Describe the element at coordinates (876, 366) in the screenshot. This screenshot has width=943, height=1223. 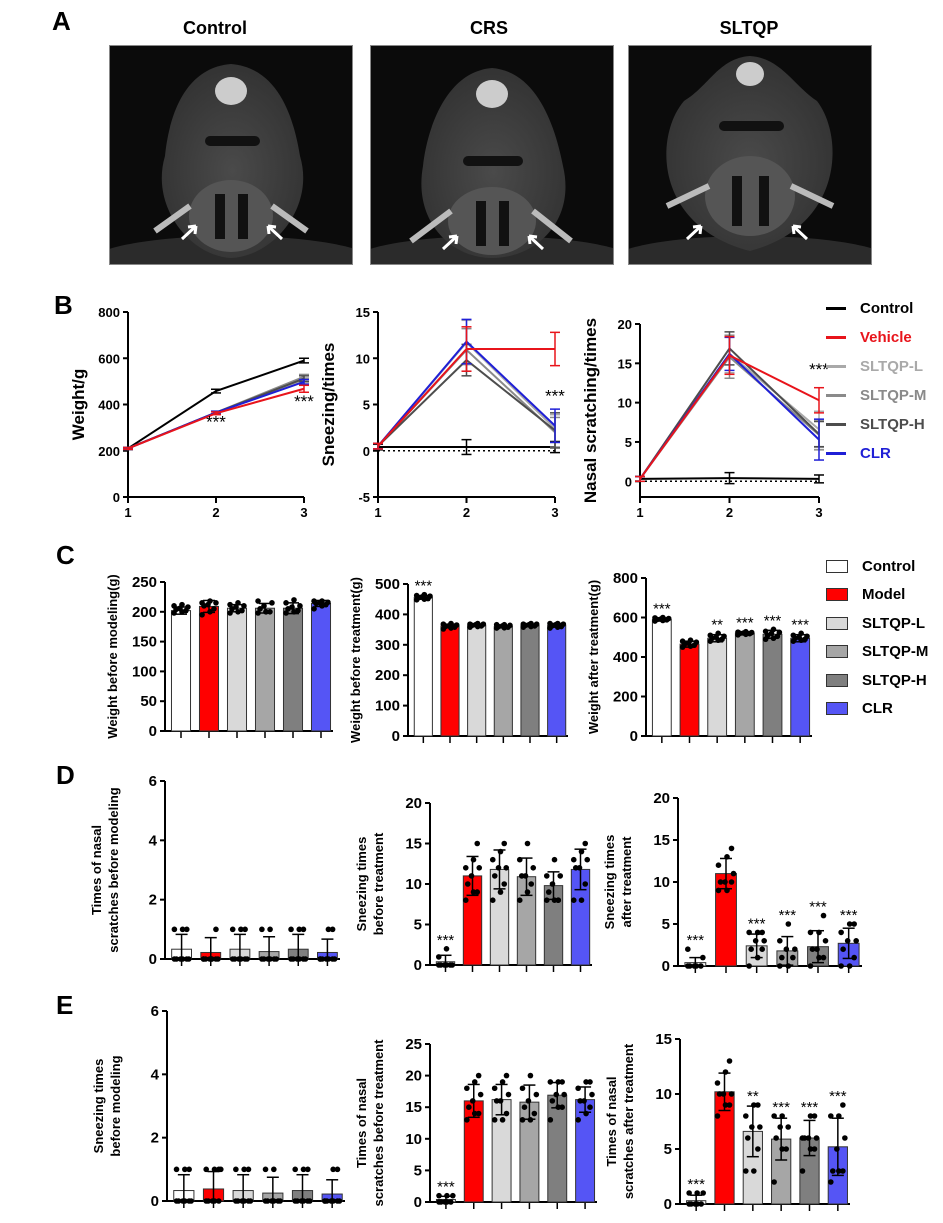
I see `legend-item-sltqp-l: SLTQP-L` at that location.